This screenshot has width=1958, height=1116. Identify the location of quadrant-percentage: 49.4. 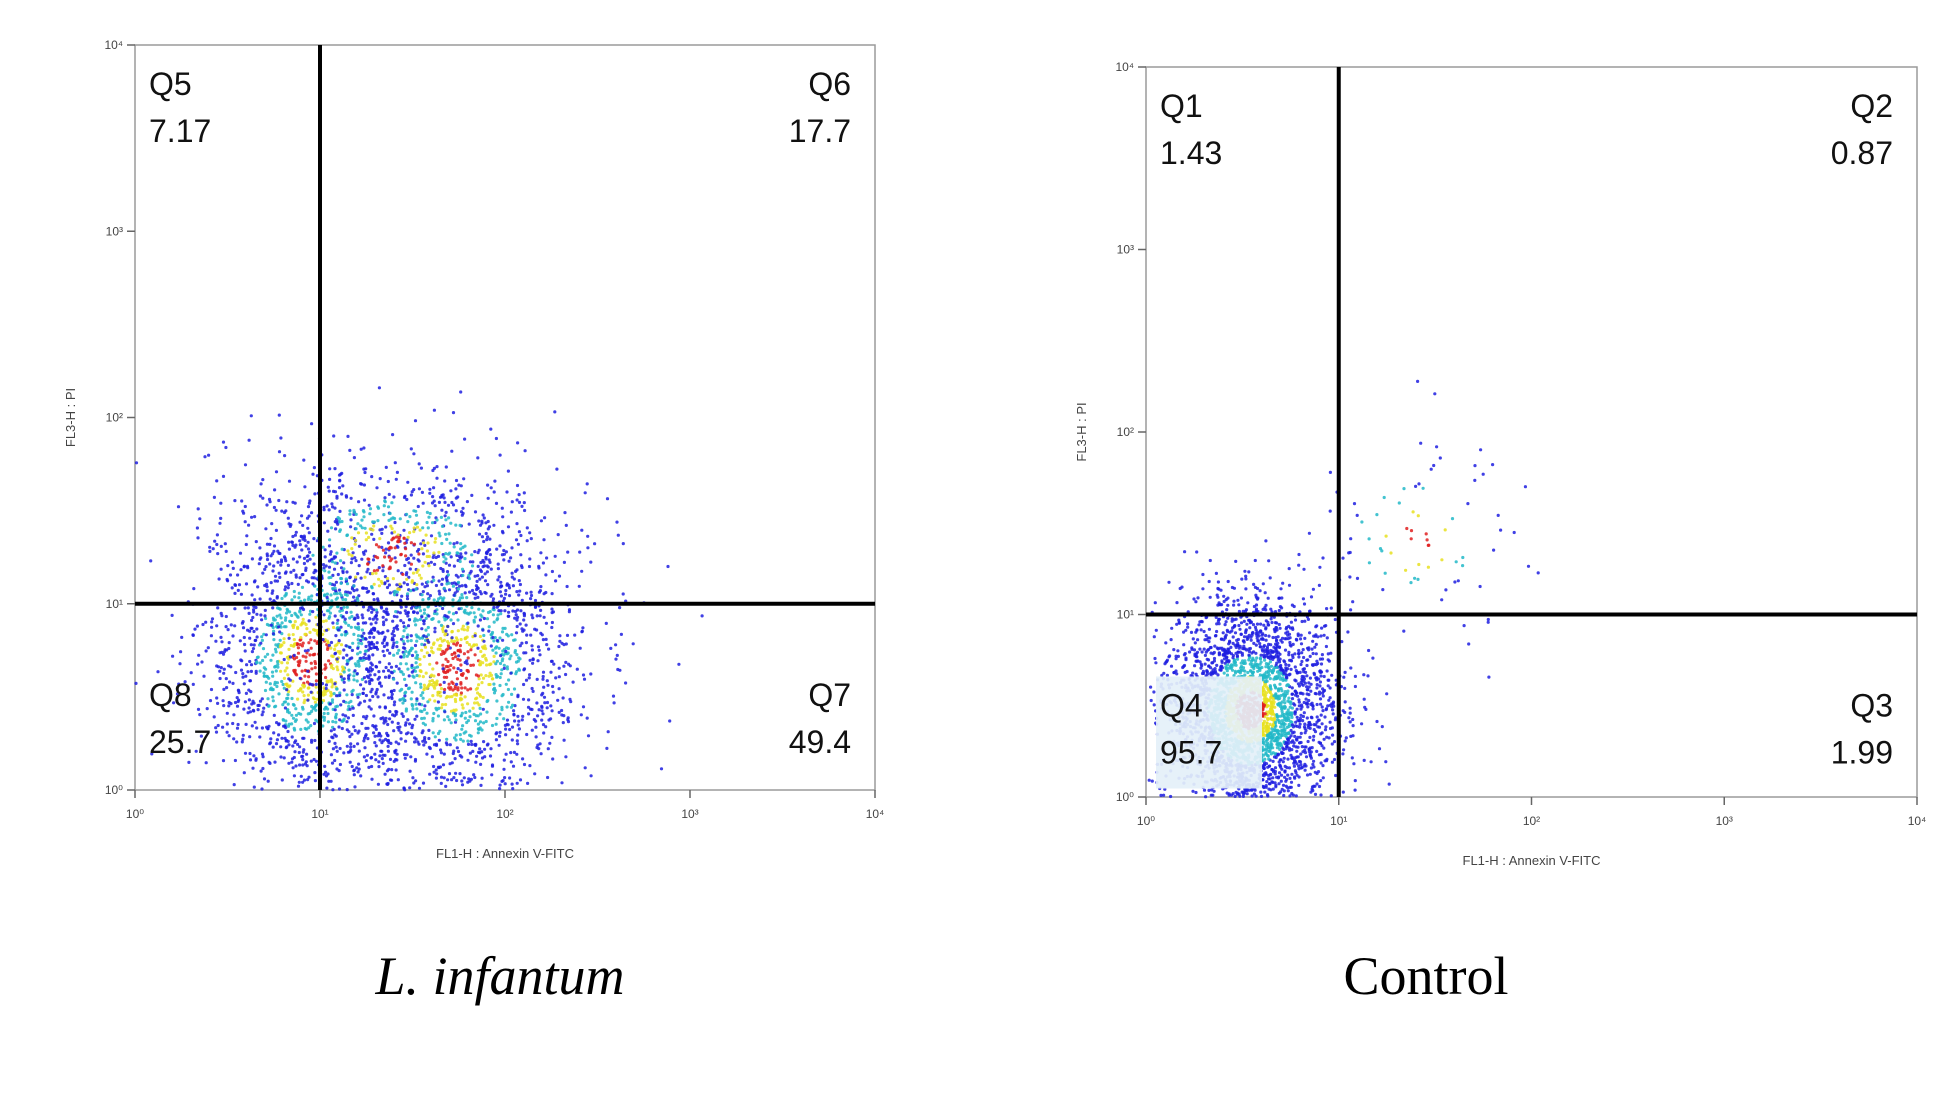
(820, 742).